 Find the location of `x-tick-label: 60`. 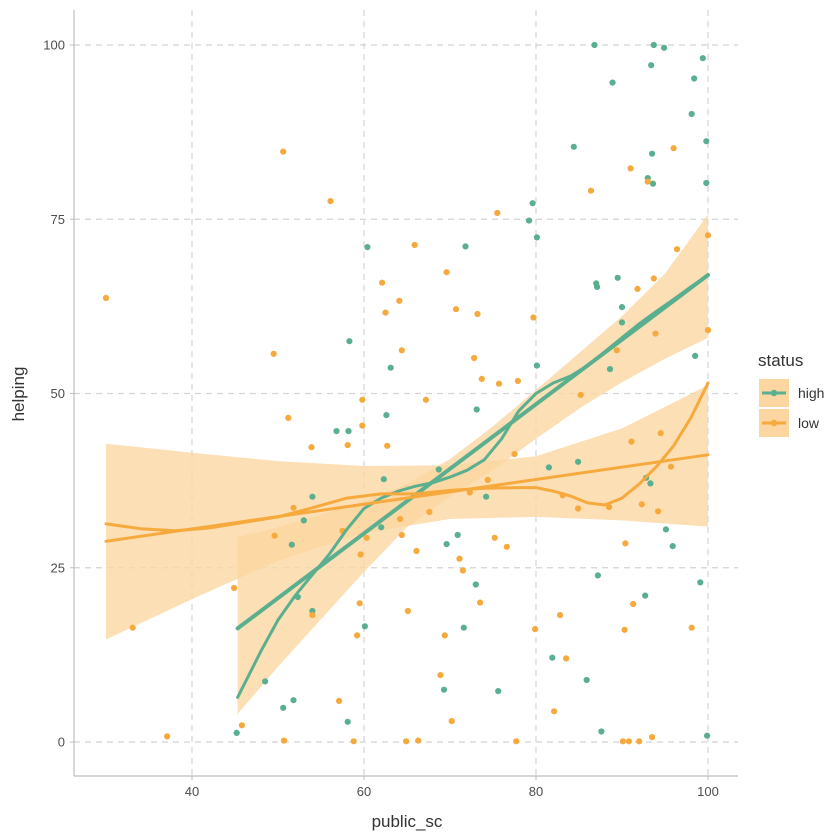

x-tick-label: 60 is located at coordinates (364, 791).